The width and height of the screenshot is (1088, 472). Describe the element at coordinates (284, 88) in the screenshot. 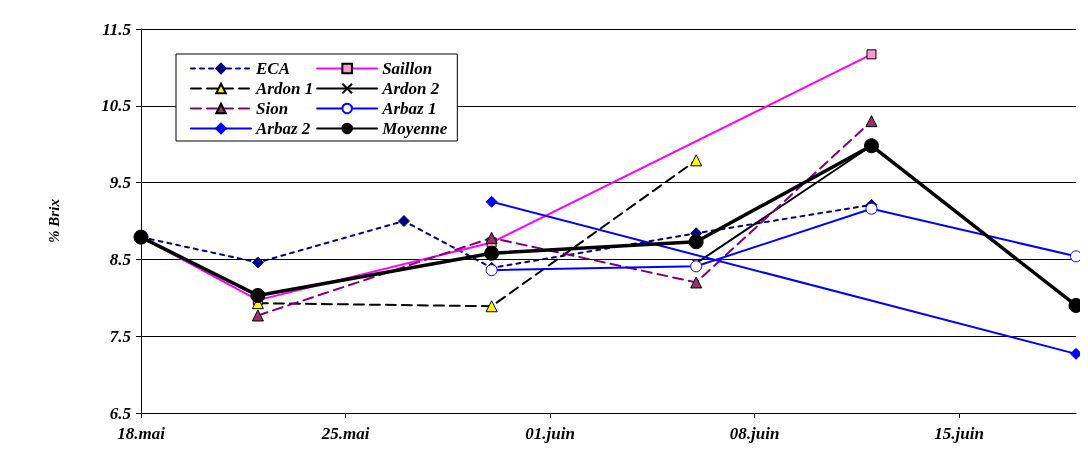

I see `legend-label: Ardon 1` at that location.